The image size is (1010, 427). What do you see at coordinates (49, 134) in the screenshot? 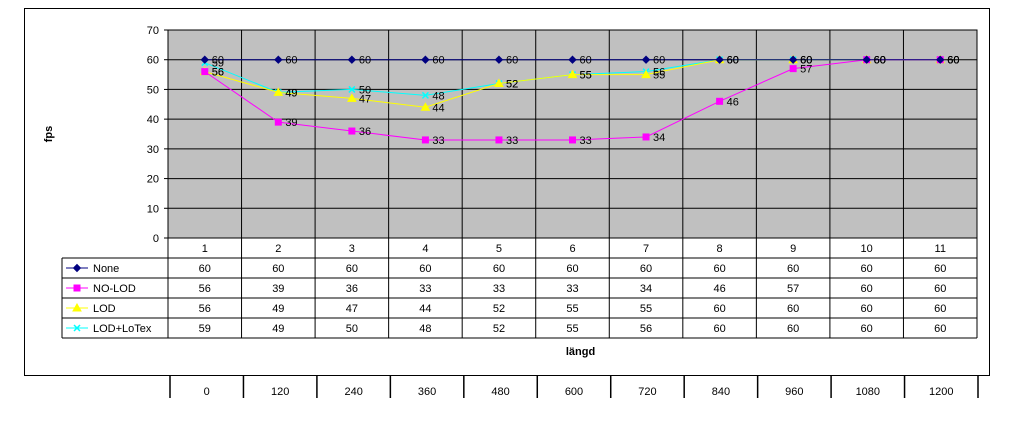
I see `y-axis-title: fps` at bounding box center [49, 134].